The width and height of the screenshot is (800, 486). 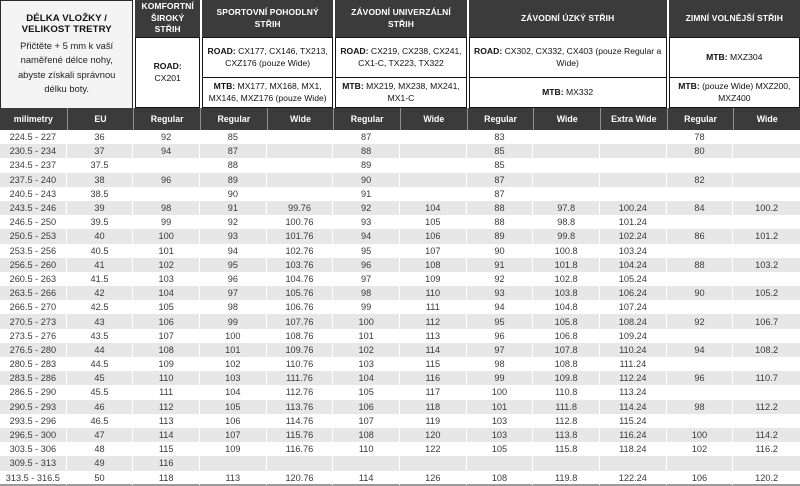 I want to click on row-size-range: 240.5 - 243, so click(x=33, y=193).